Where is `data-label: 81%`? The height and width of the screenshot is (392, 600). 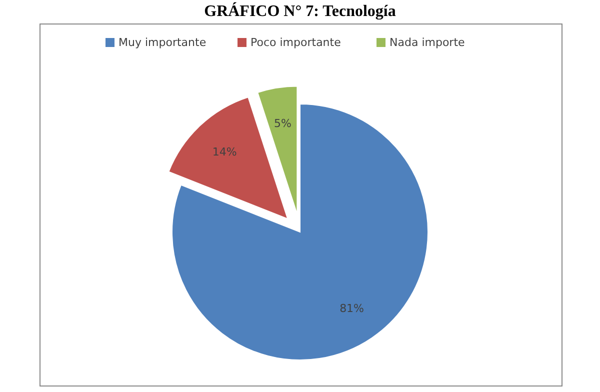
data-label: 81% is located at coordinates (352, 309).